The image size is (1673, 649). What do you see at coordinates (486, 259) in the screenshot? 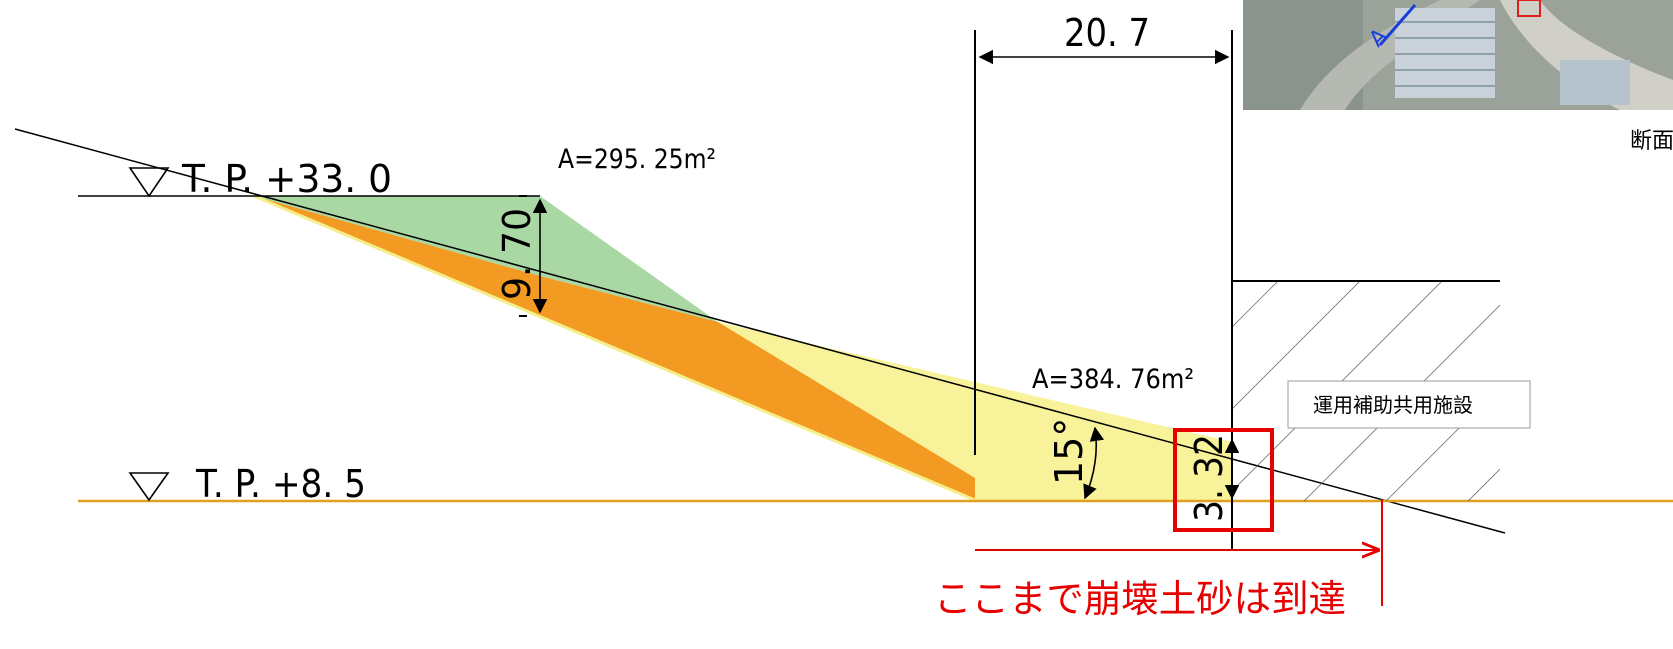
I see `green-collapse-area` at bounding box center [486, 259].